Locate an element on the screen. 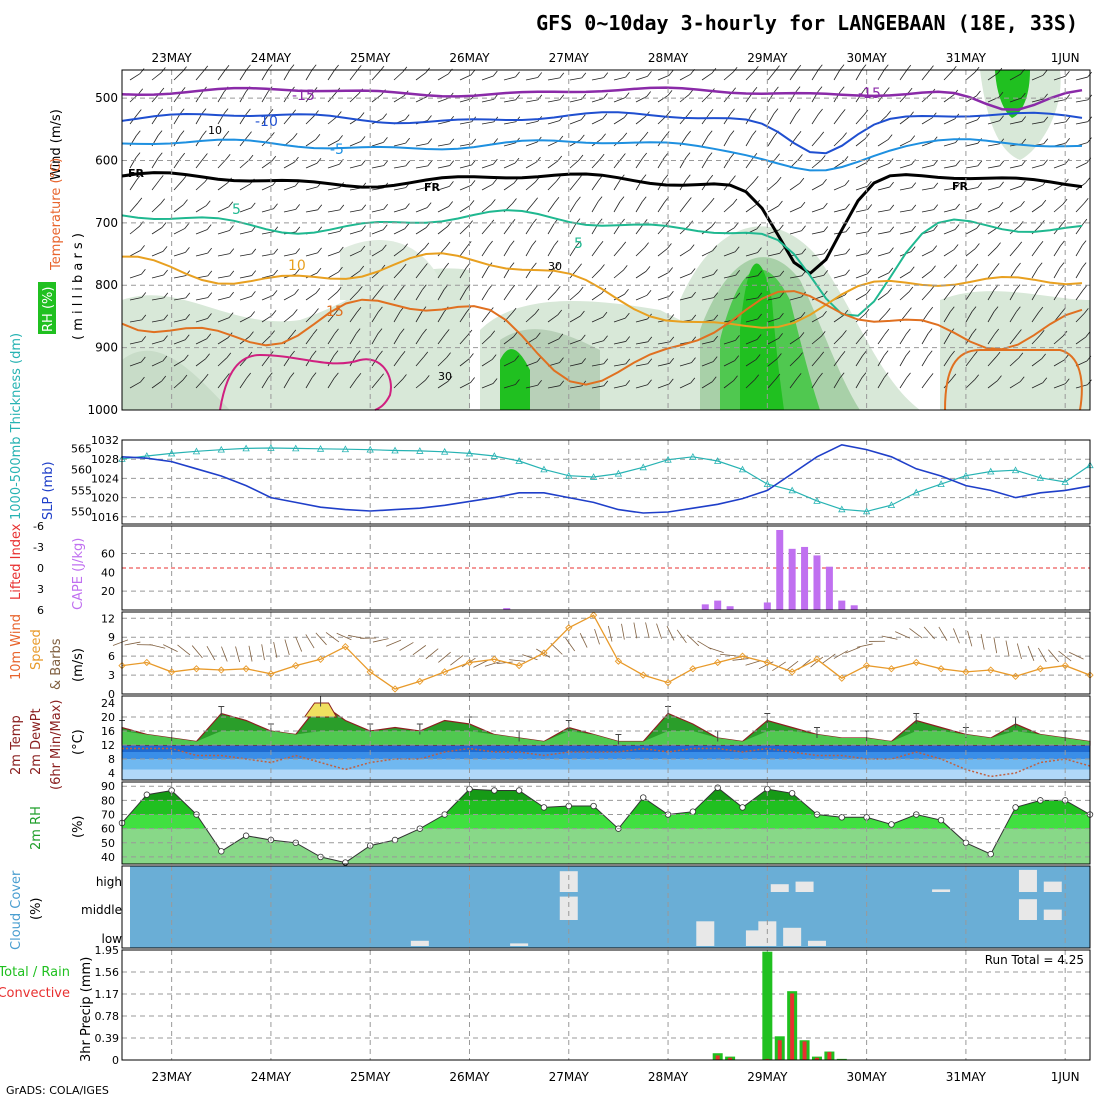  cape-tick: 40 is located at coordinates (108, 572).